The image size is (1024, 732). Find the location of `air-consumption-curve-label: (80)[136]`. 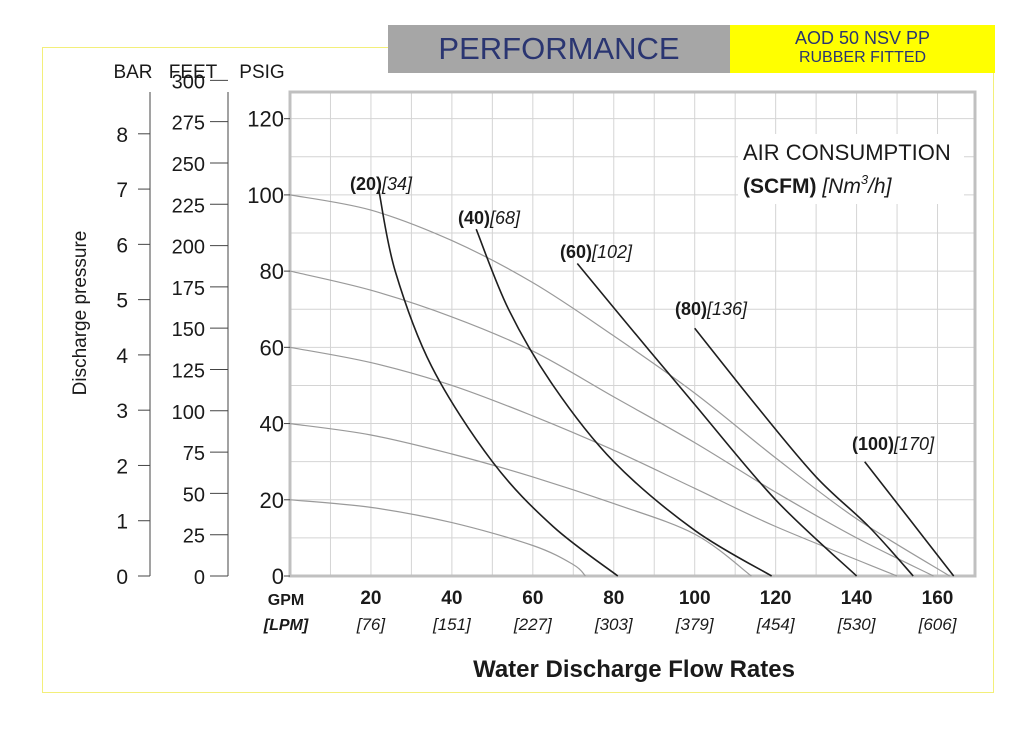

air-consumption-curve-label: (80)[136] is located at coordinates (711, 309).